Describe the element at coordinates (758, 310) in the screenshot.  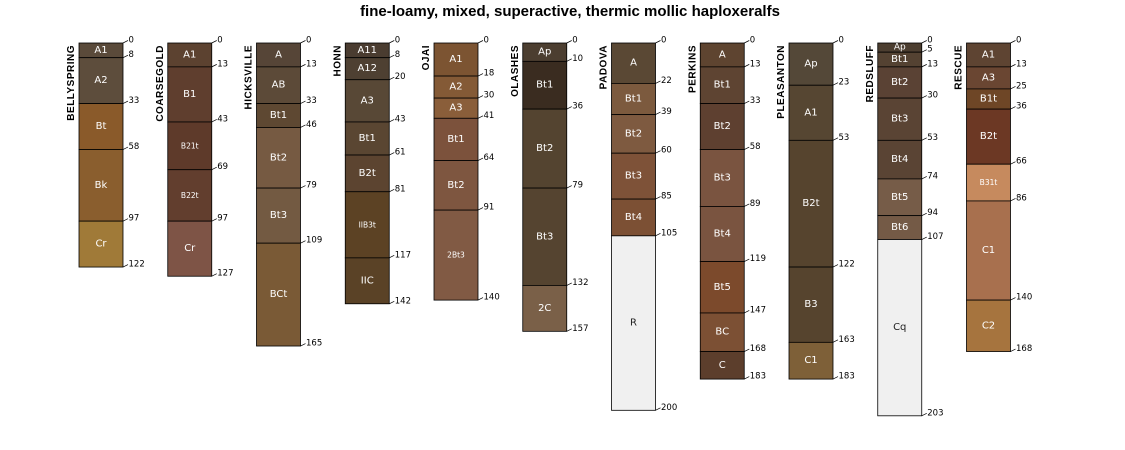
I see `depth-label: 147` at that location.